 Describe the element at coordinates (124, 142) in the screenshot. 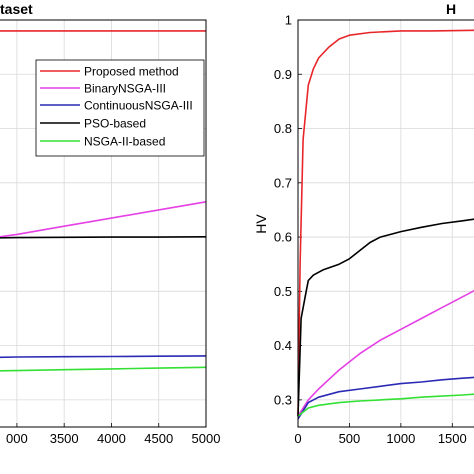

I see `legend-label-nsga2: NSGA-II-based` at that location.